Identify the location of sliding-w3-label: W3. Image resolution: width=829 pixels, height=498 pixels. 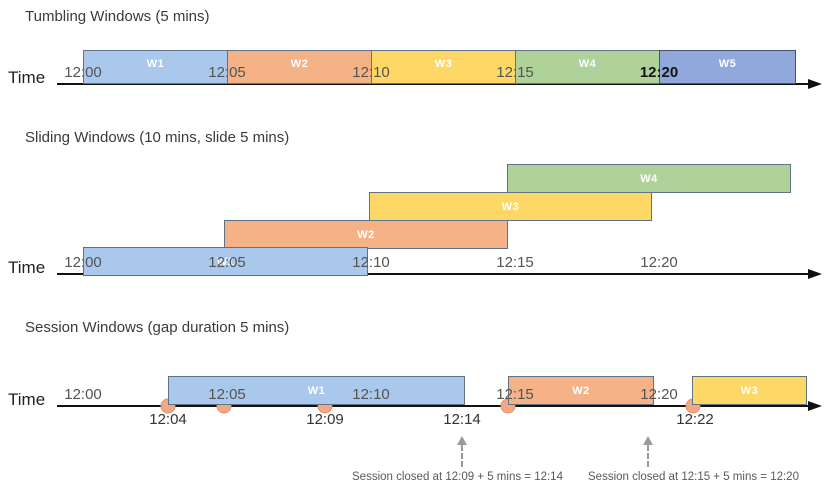
(510, 206).